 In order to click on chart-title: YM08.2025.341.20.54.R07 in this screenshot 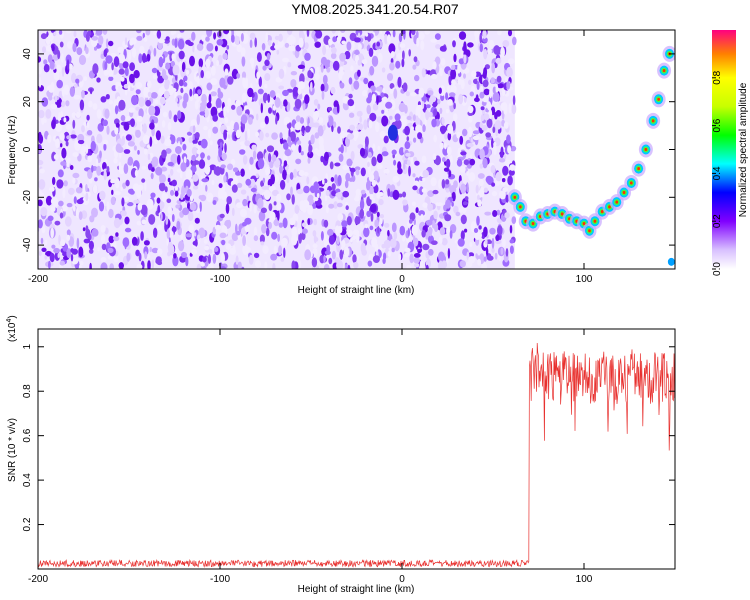, I will do `click(375, 9)`.